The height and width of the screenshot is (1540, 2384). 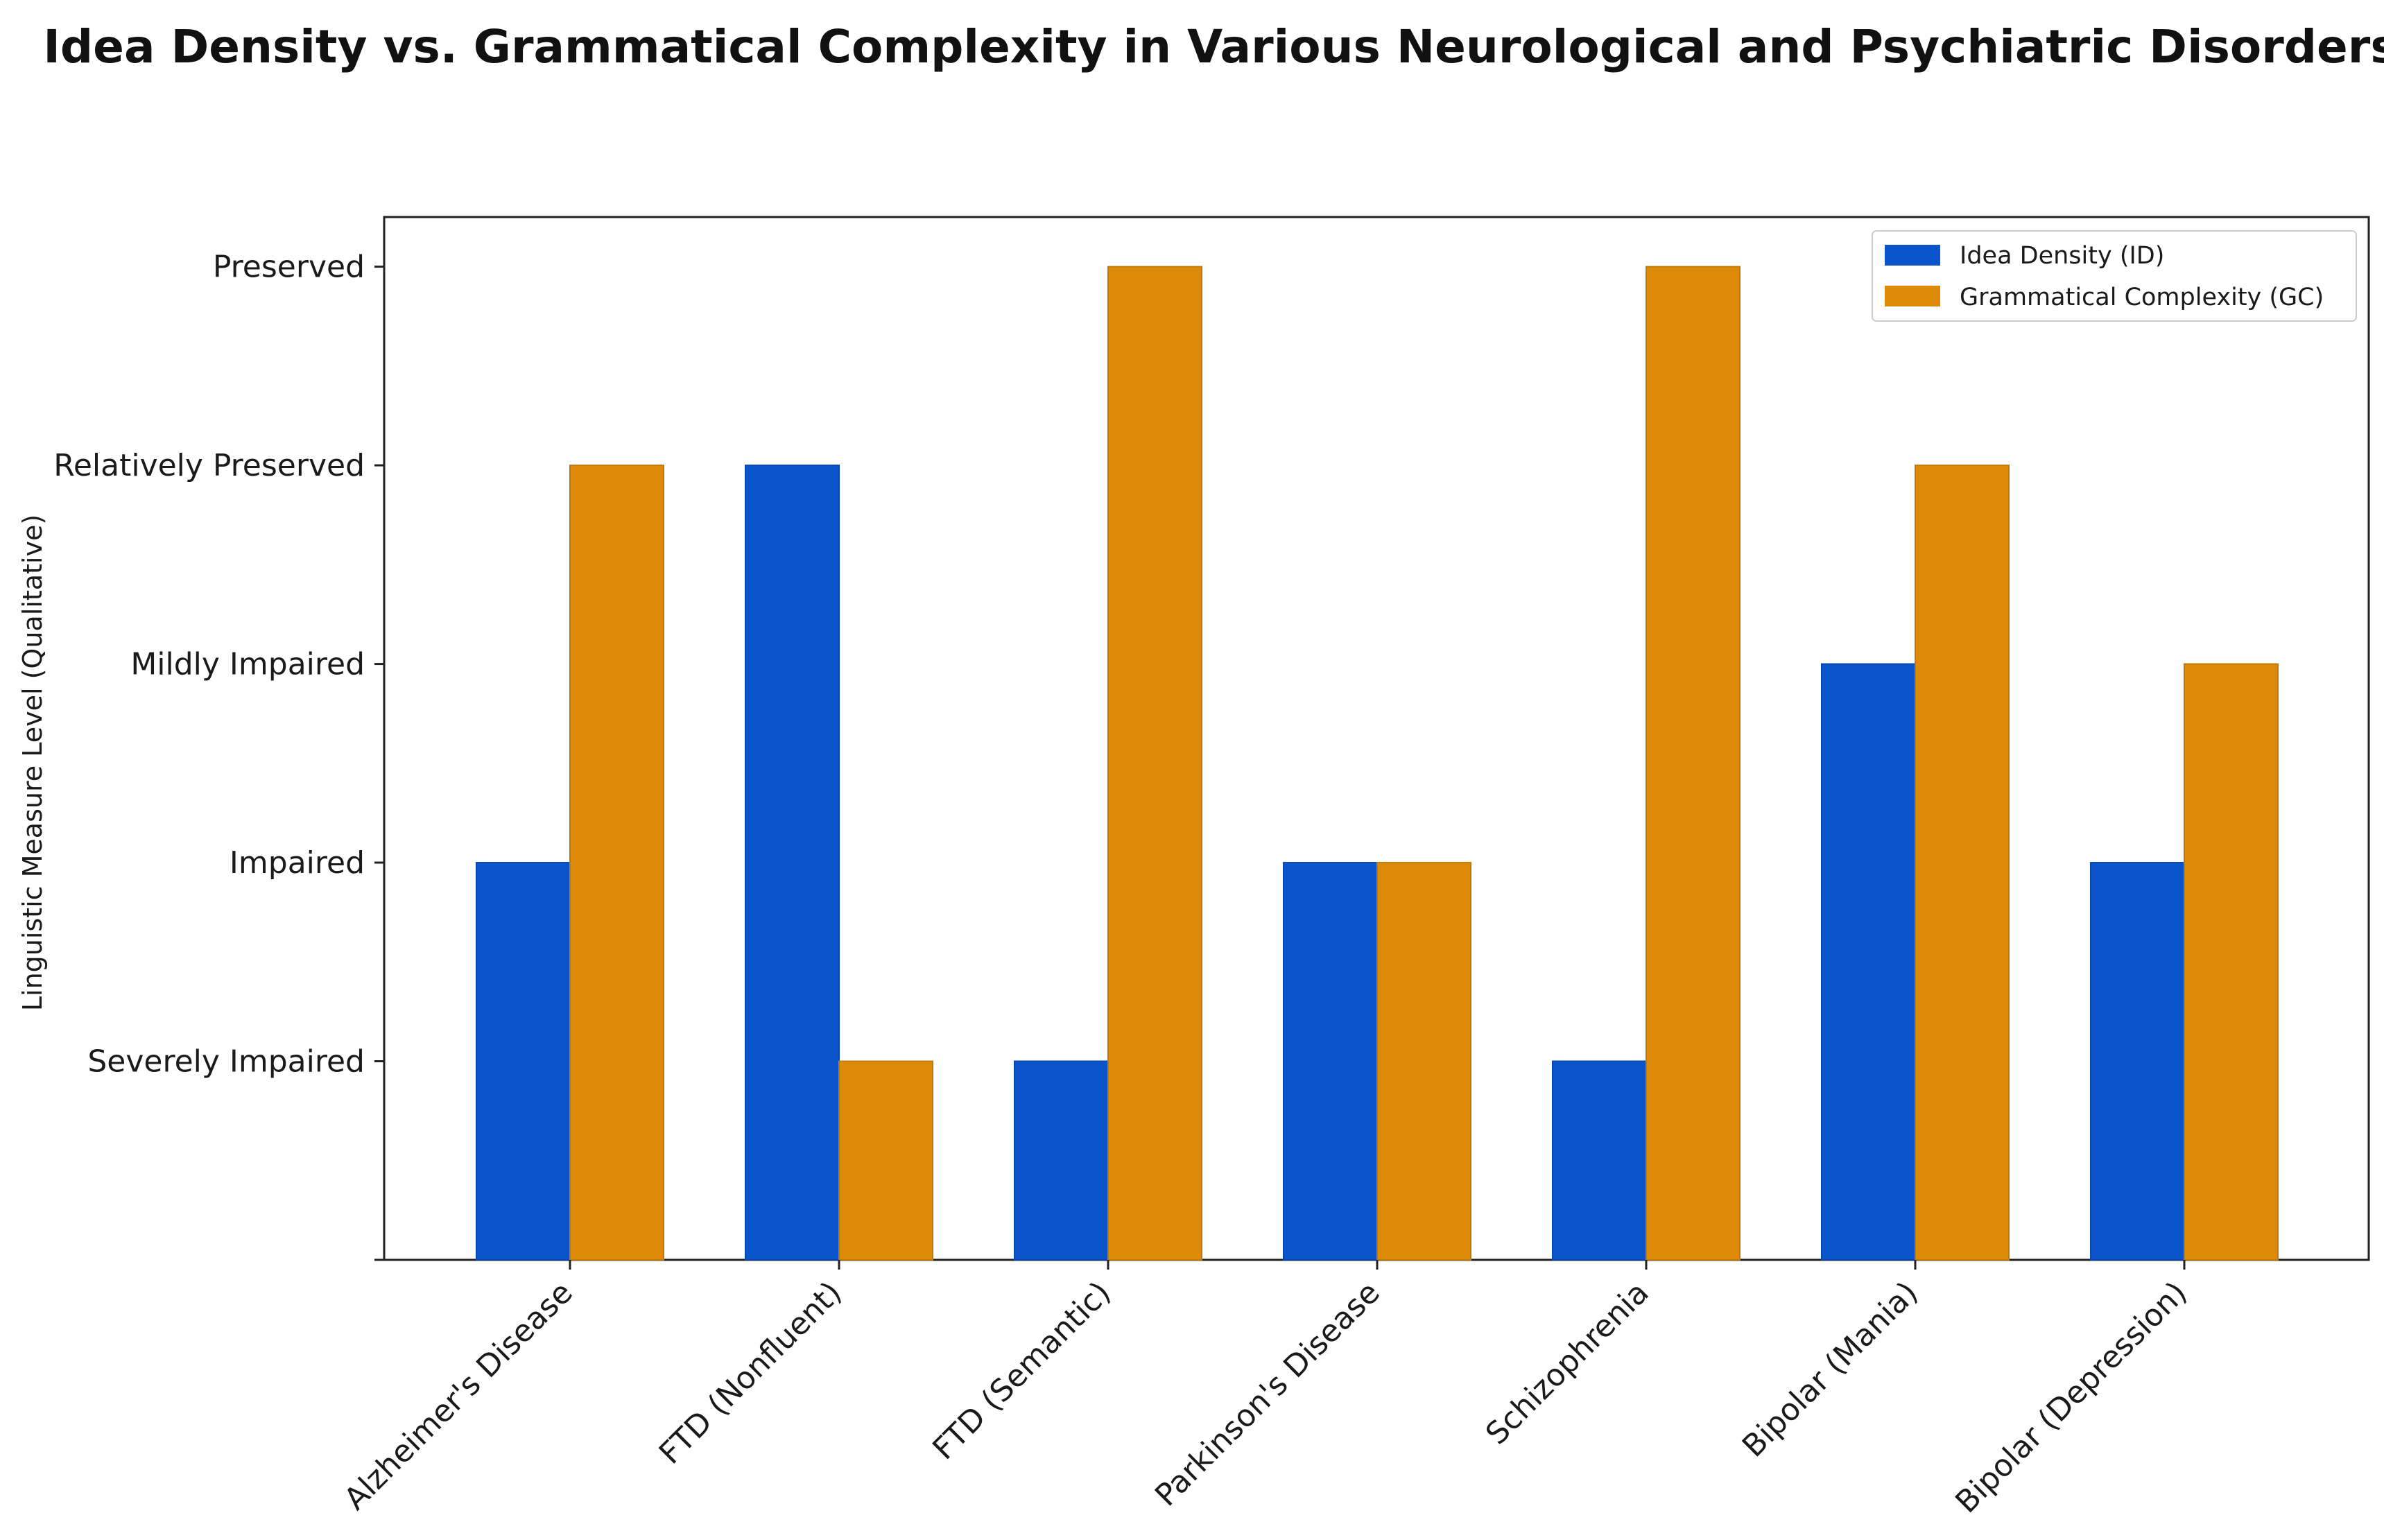 What do you see at coordinates (247, 664) in the screenshot?
I see `y-tick-label-mildly-impaired: Mildly Impaired` at bounding box center [247, 664].